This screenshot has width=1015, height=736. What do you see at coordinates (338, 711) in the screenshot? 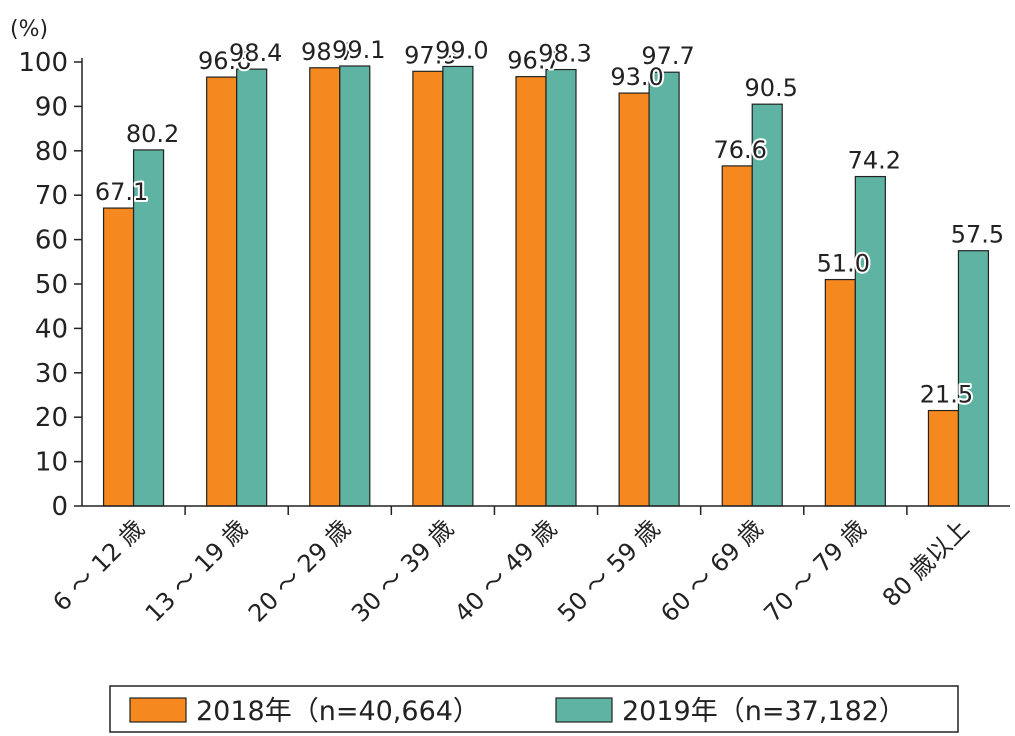
I see `legend-label: 2018年（n=40,664）` at bounding box center [338, 711].